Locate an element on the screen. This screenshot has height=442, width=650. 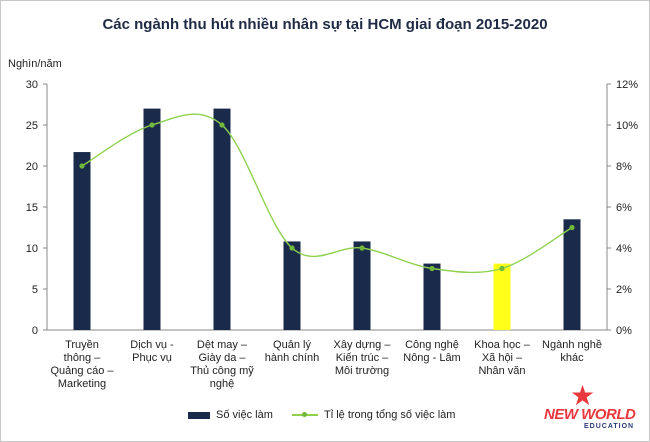
category-label: Môi trường is located at coordinates (362, 371).